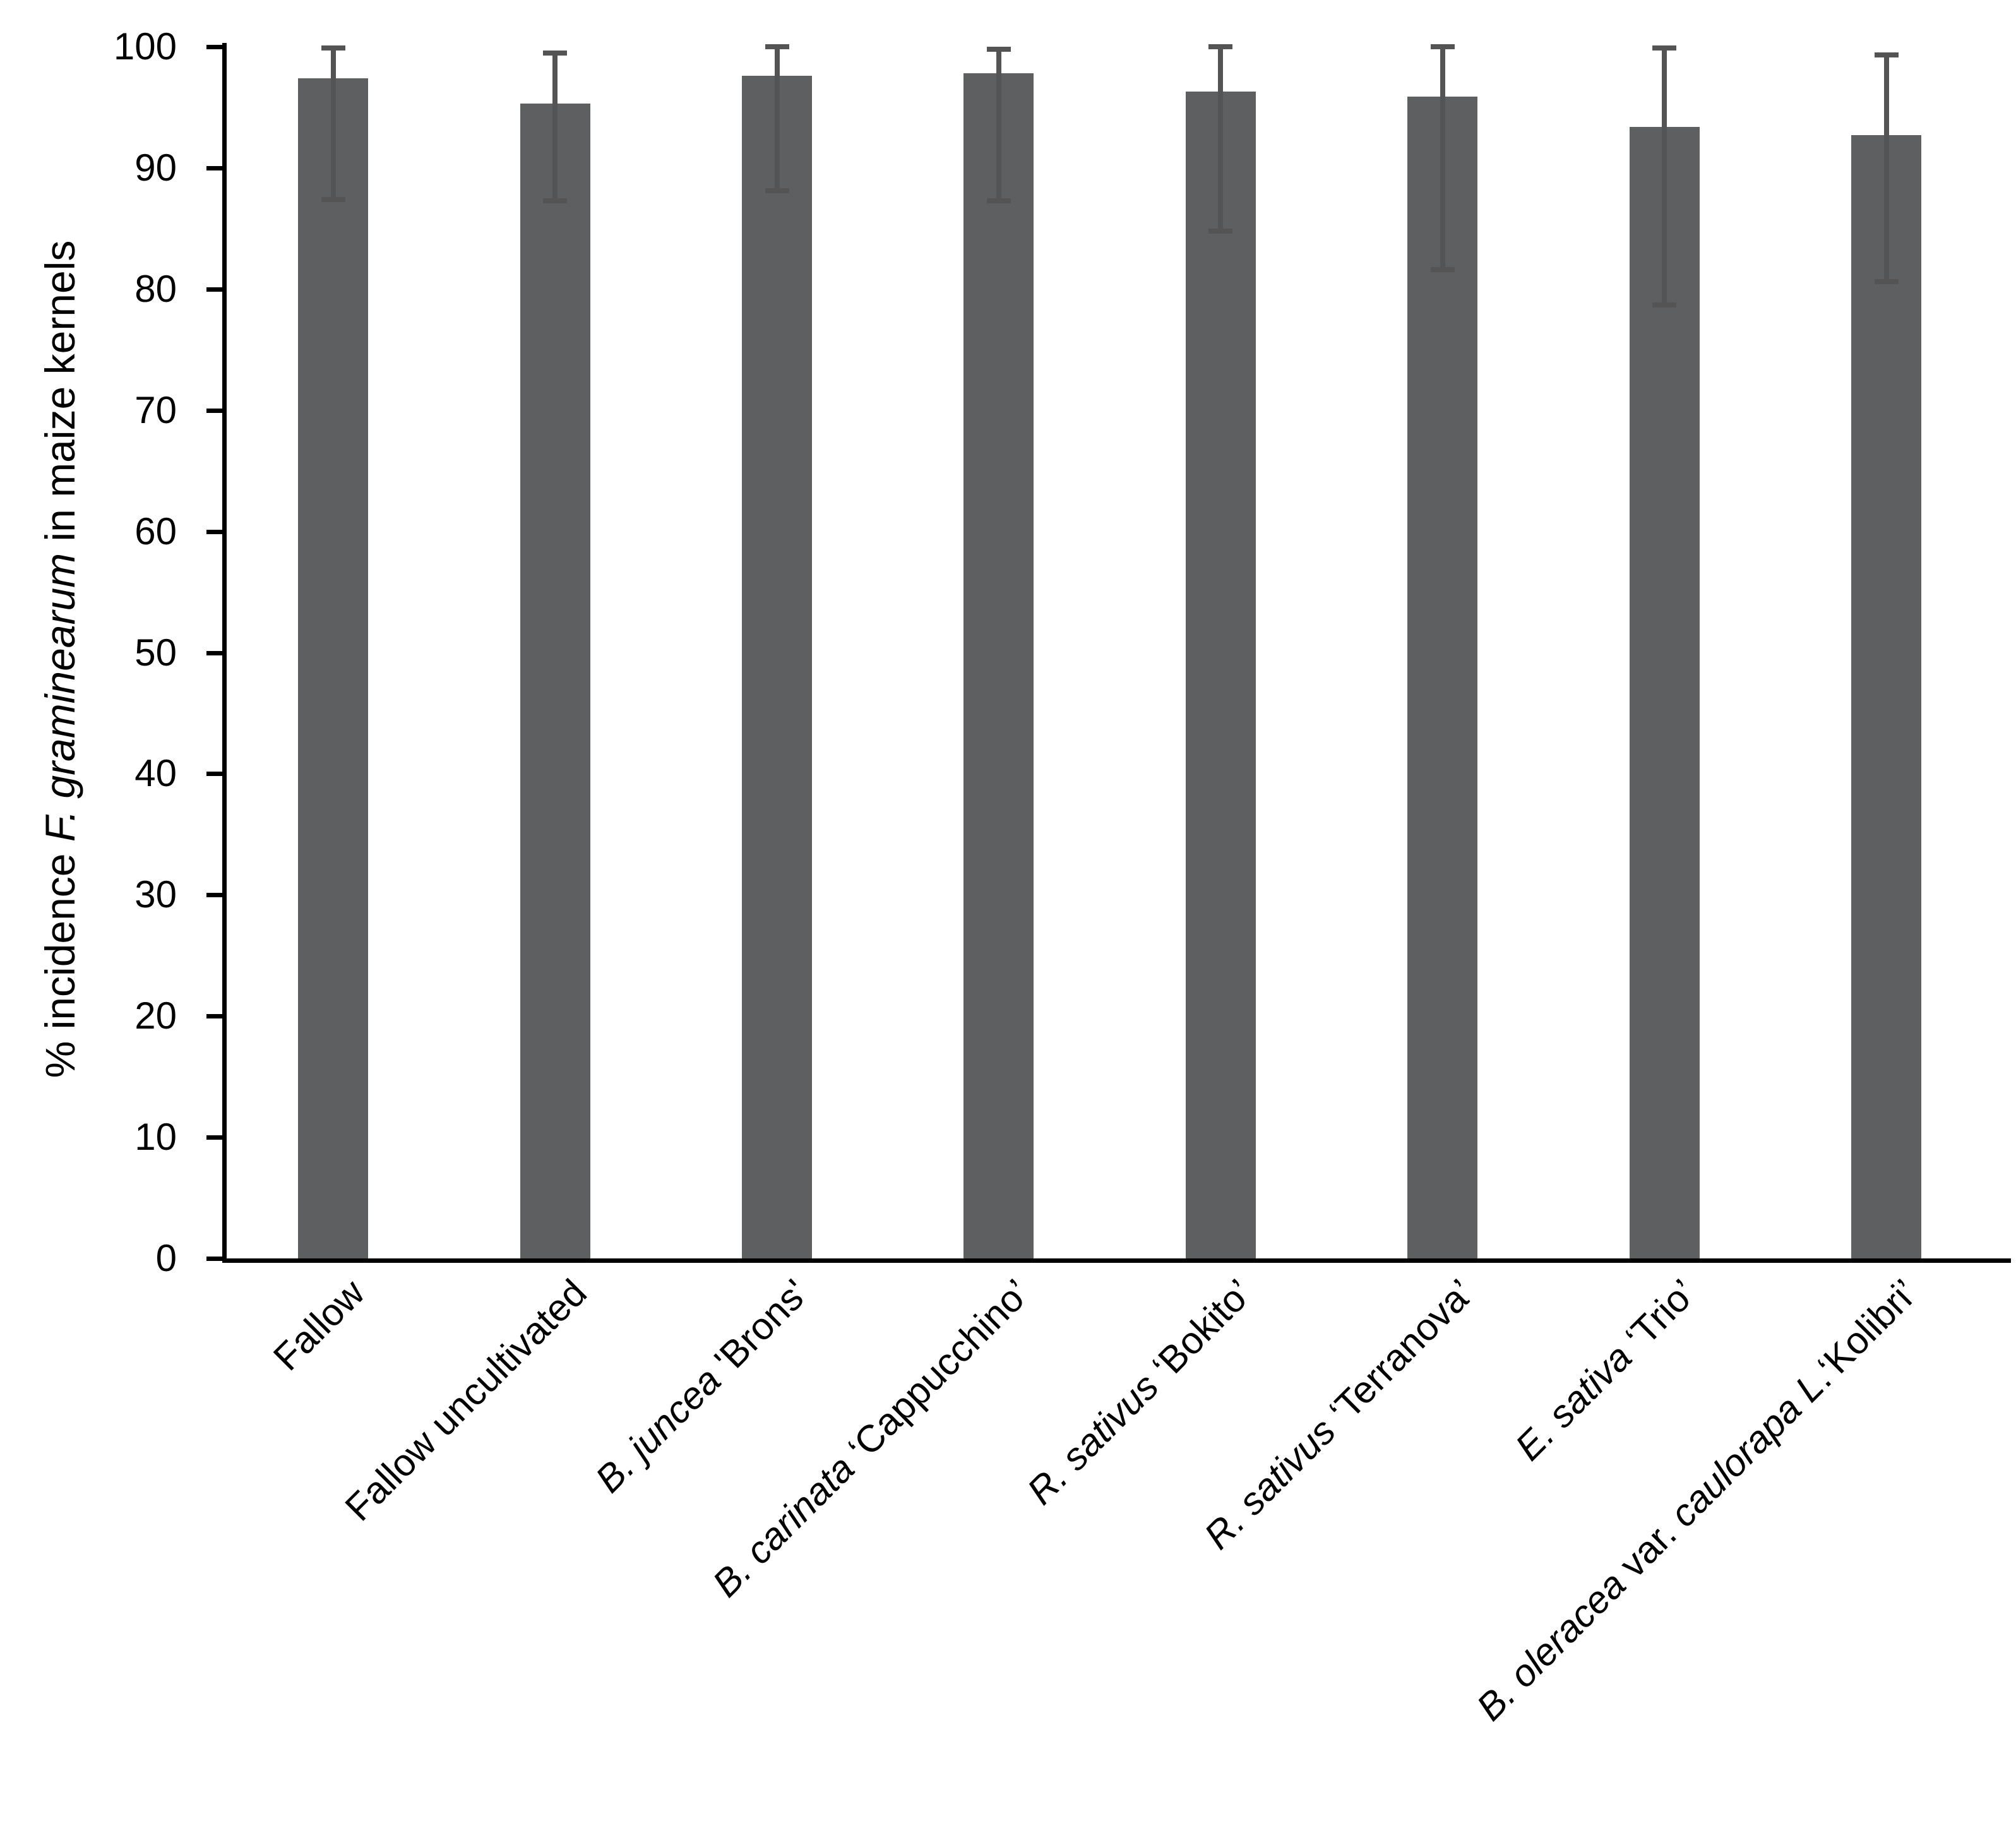 This screenshot has width=2016, height=1845. I want to click on y-tick-label: 100, so click(145, 46).